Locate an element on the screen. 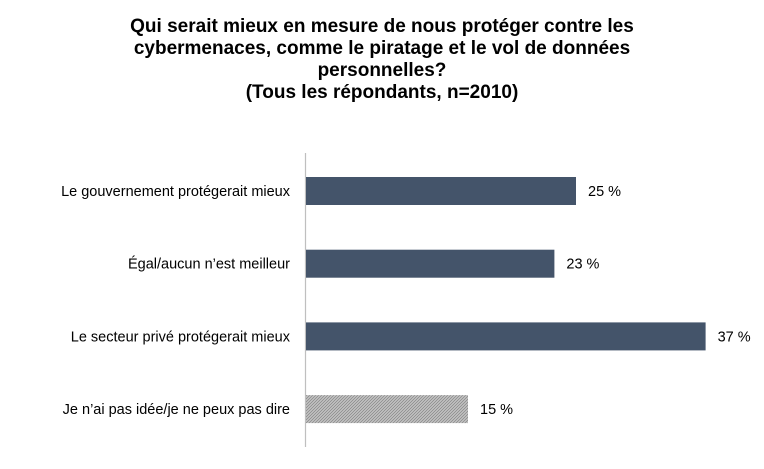 This screenshot has width=764, height=469. chart-title-line-4: (Tous les répondants, n=2010) is located at coordinates (382, 92).